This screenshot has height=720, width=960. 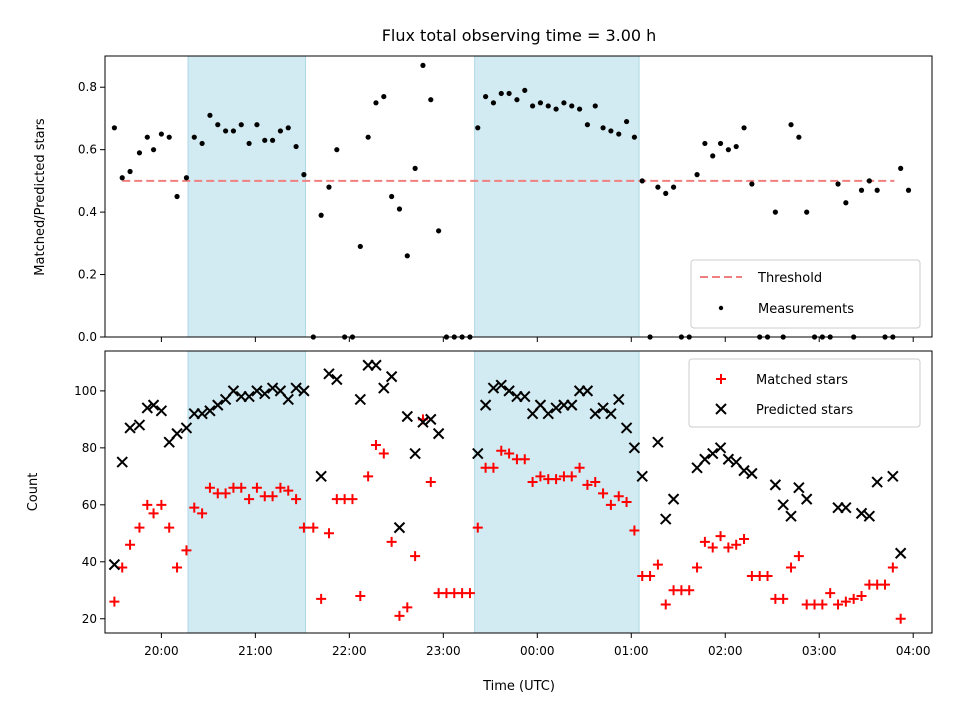 What do you see at coordinates (87, 275) in the screenshot?
I see `y-tick-label: 0.2` at bounding box center [87, 275].